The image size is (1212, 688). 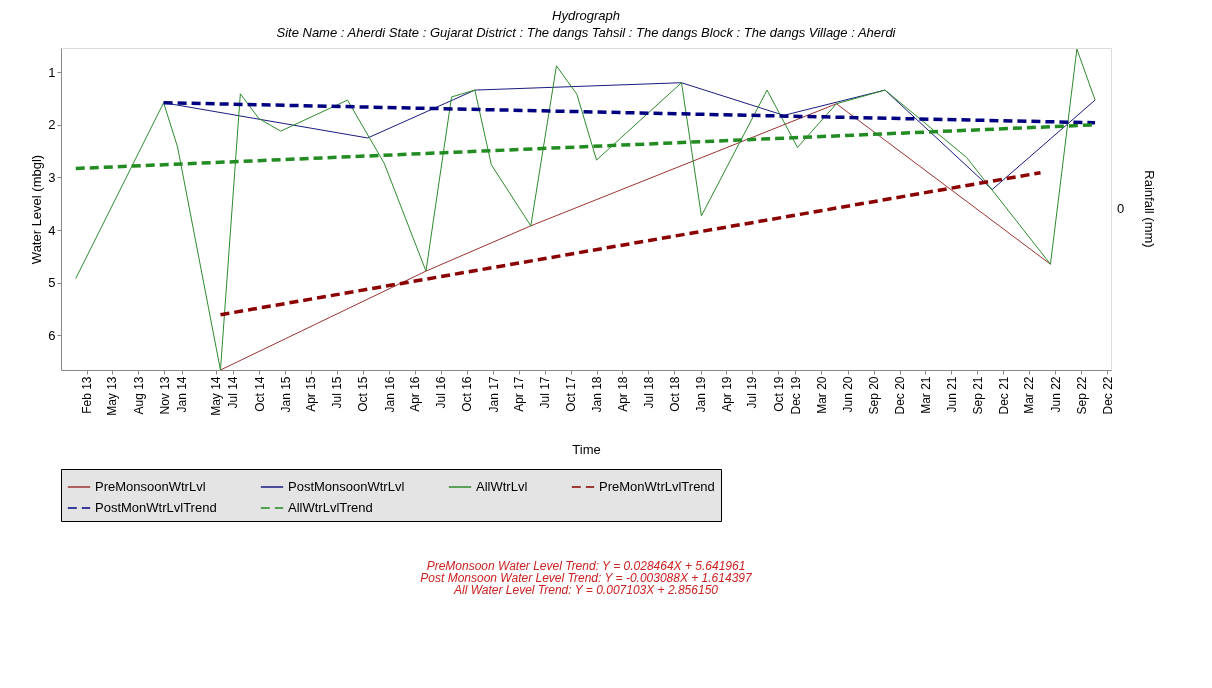 What do you see at coordinates (52, 177) in the screenshot?
I see `y-tick-label: 3` at bounding box center [52, 177].